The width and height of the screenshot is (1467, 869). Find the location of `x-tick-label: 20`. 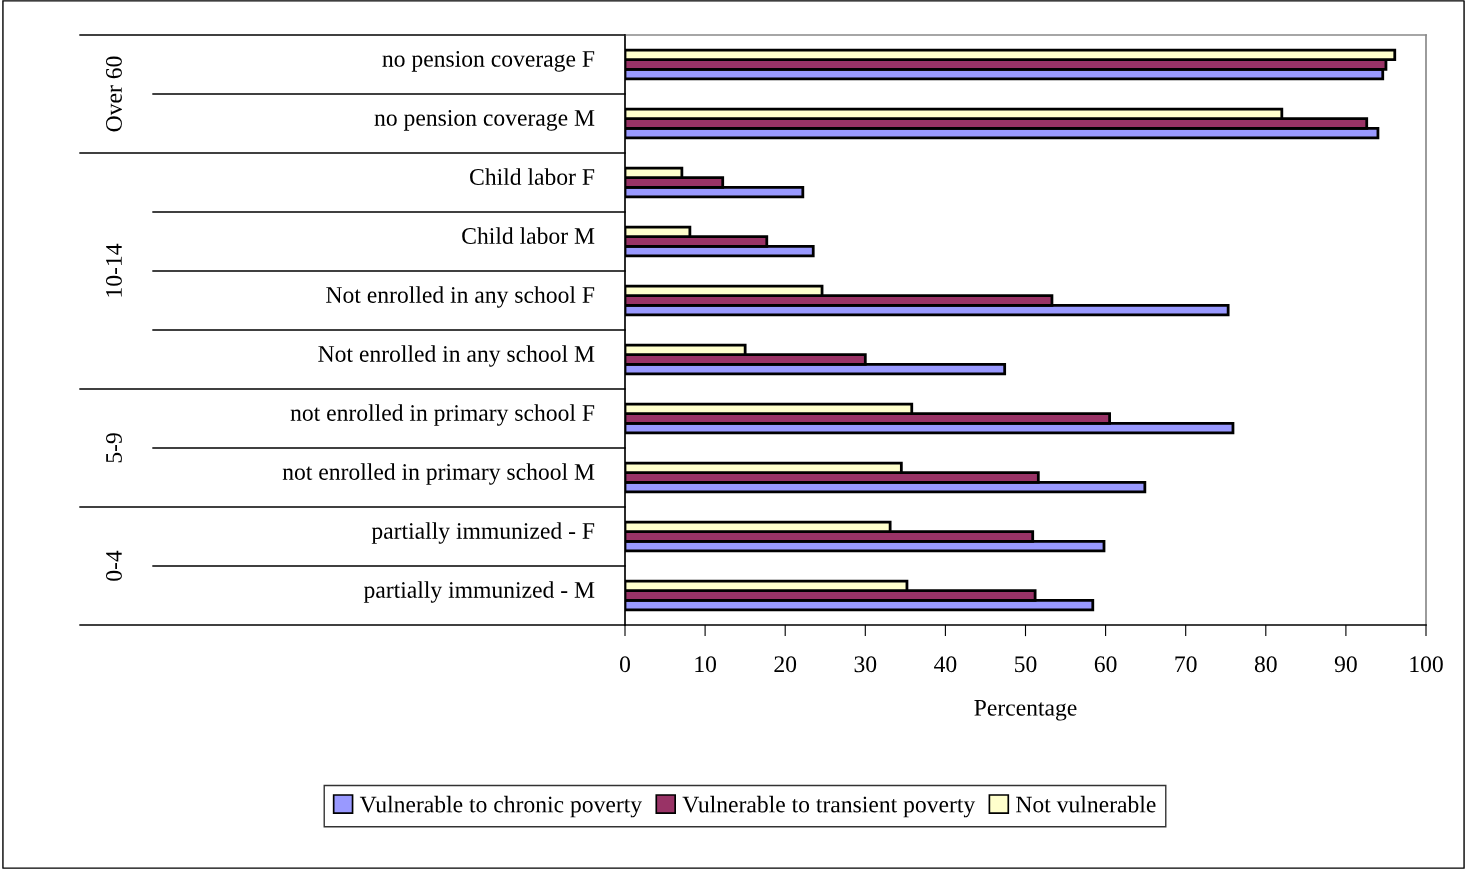

x-tick-label: 20 is located at coordinates (785, 664).